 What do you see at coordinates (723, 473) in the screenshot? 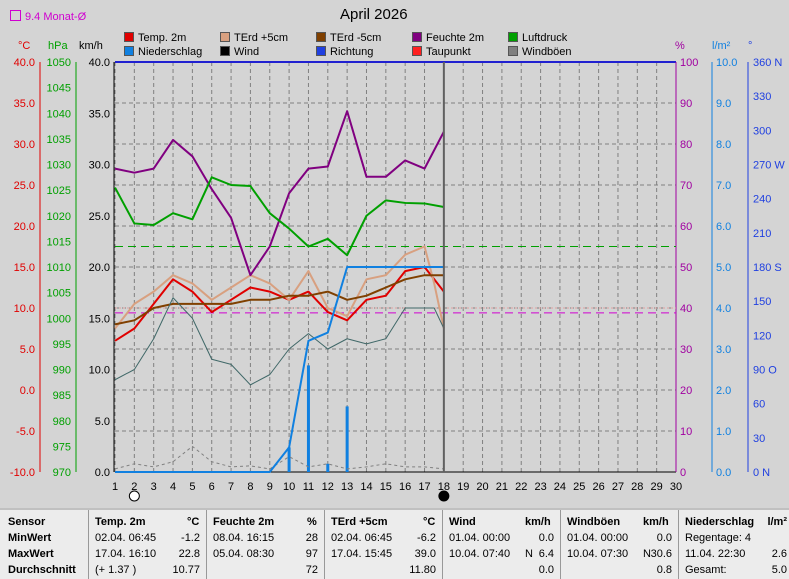
I see `rain-tick-label: 0.0` at bounding box center [723, 473].